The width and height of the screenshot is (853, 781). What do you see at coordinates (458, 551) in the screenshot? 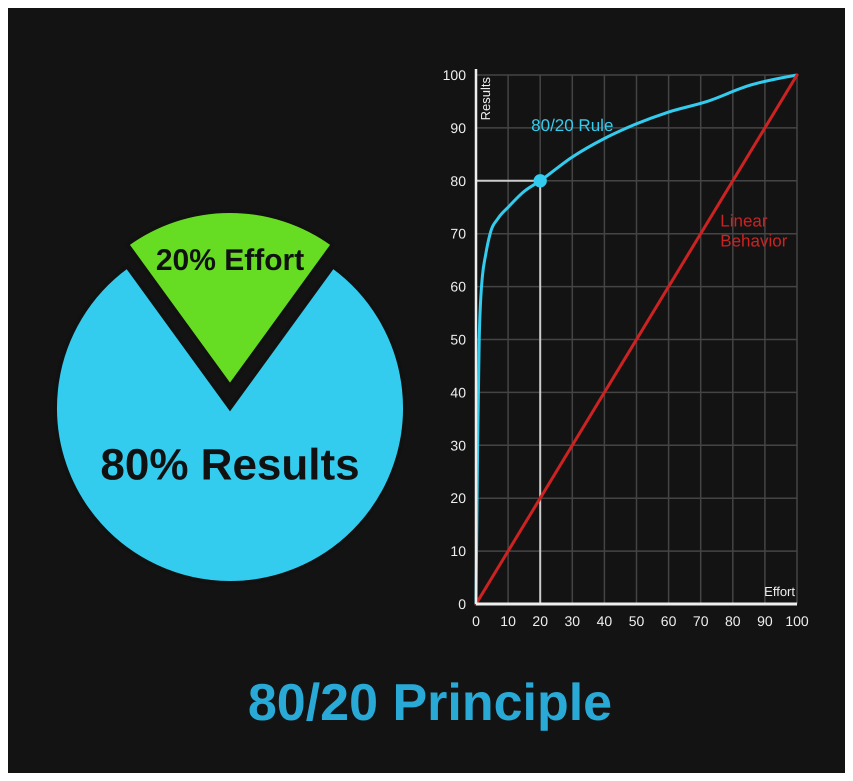
I see `y-tick-label: 10` at bounding box center [458, 551].